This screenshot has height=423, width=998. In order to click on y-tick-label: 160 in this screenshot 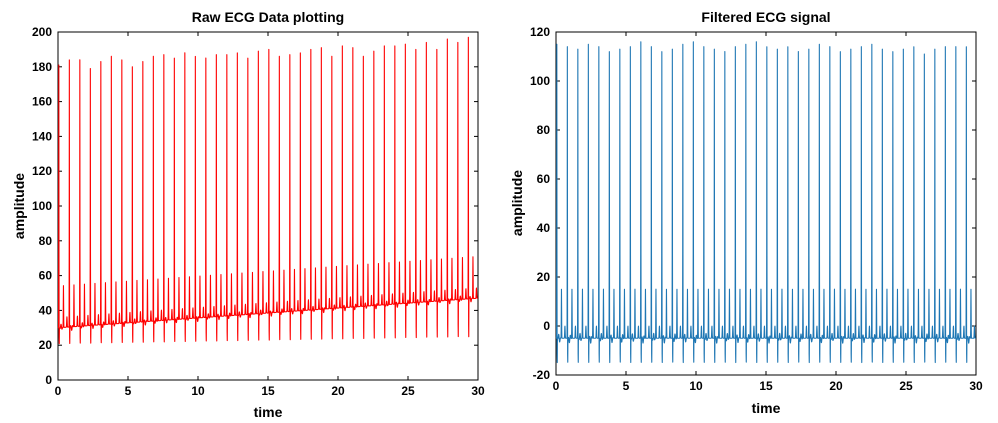, I will do `click(42, 102)`.